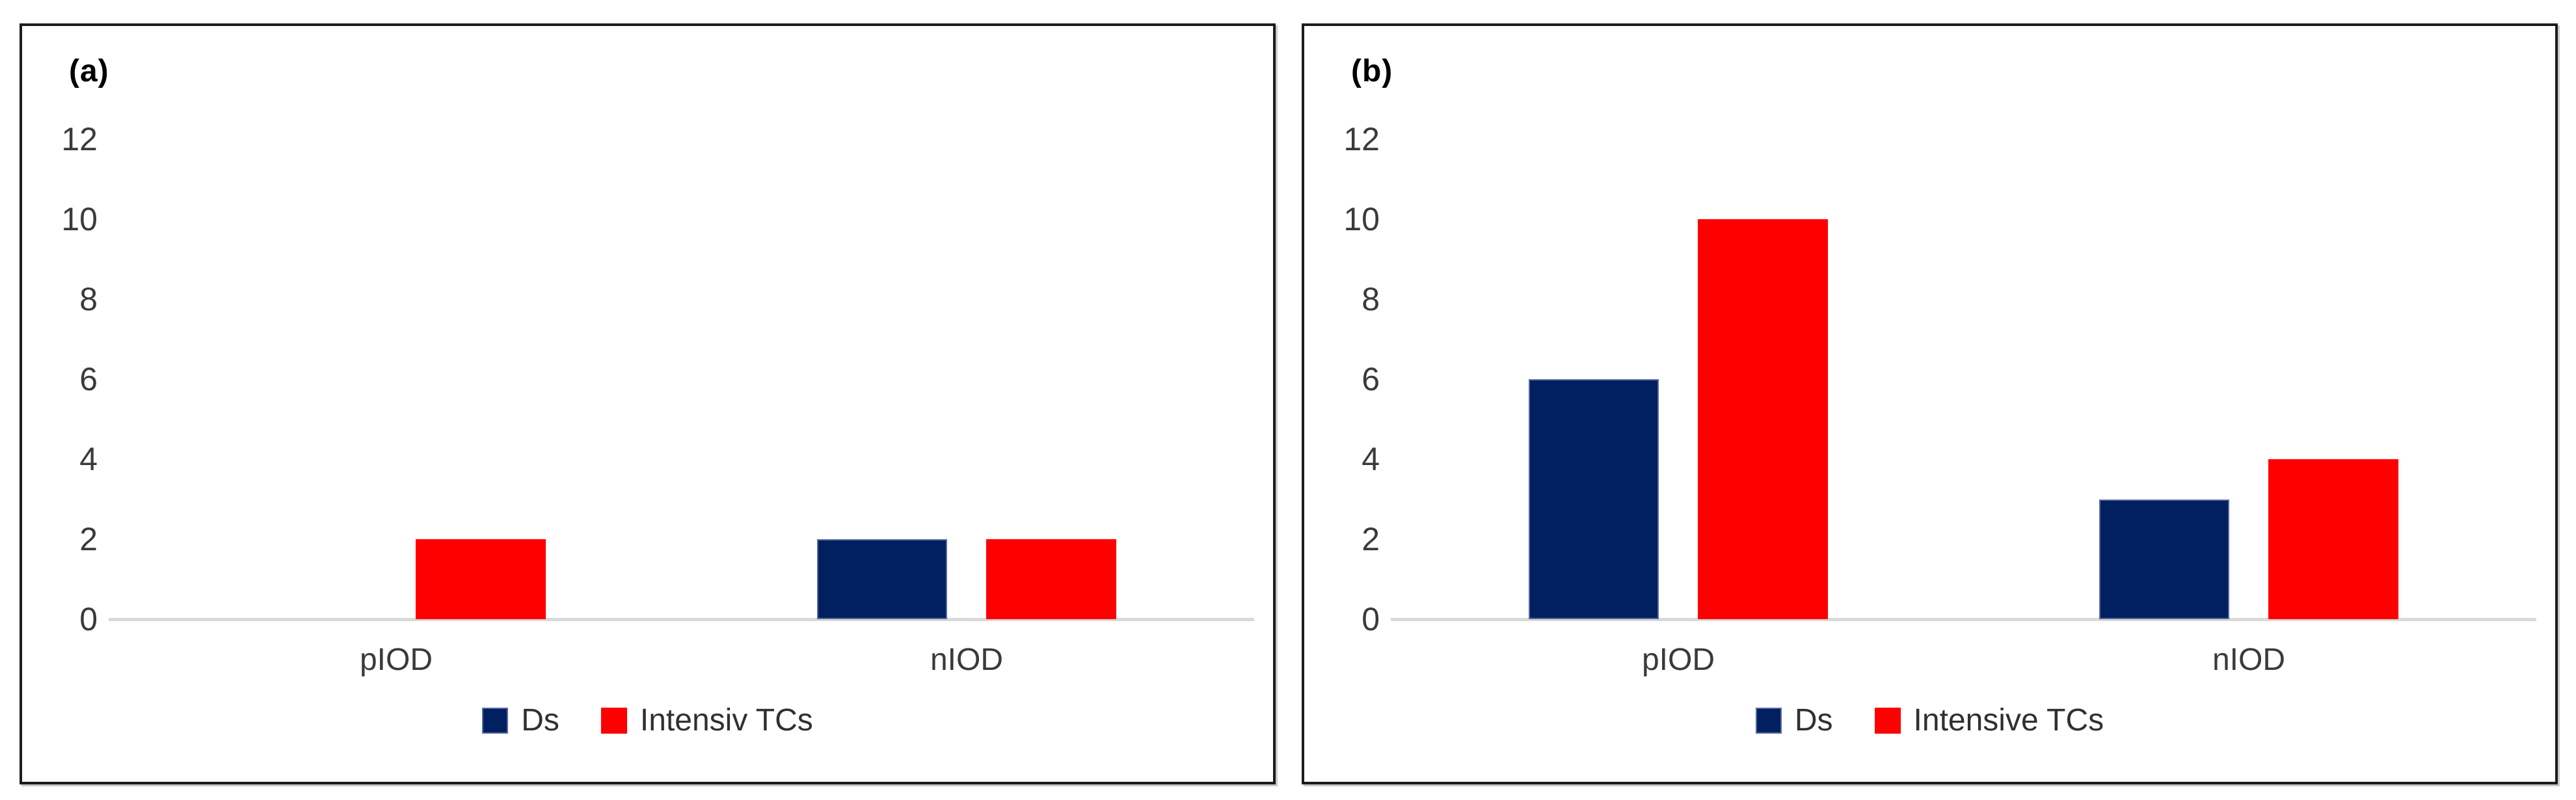  I want to click on legend-label: Intensiv TCs, so click(726, 720).